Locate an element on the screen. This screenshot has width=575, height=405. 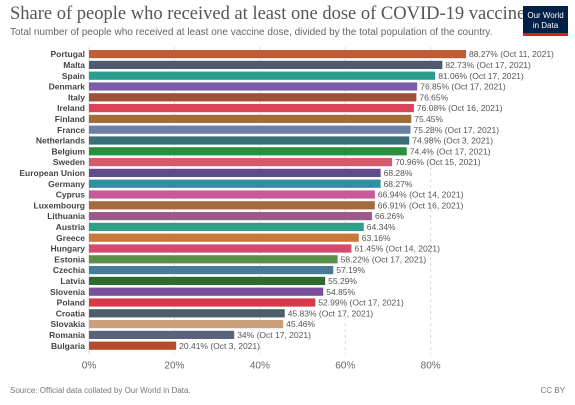
category-label: Estonia is located at coordinates (69, 259).